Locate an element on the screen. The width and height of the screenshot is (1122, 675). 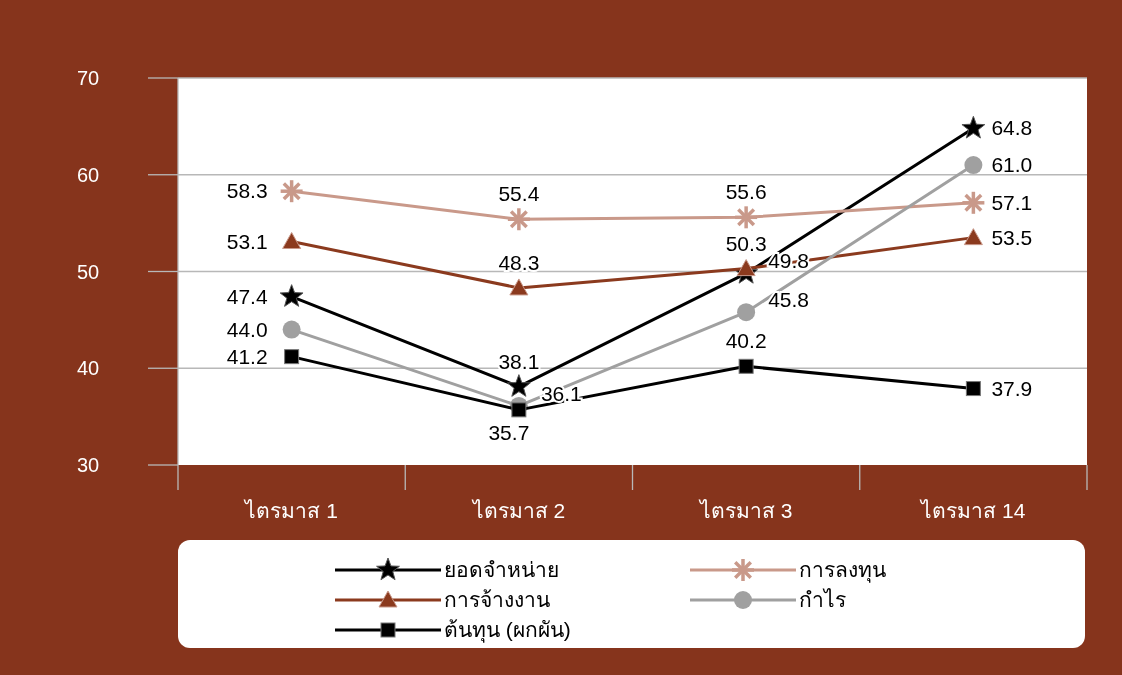
legend-label: ยอดจำหน่าย is located at coordinates (501, 569).